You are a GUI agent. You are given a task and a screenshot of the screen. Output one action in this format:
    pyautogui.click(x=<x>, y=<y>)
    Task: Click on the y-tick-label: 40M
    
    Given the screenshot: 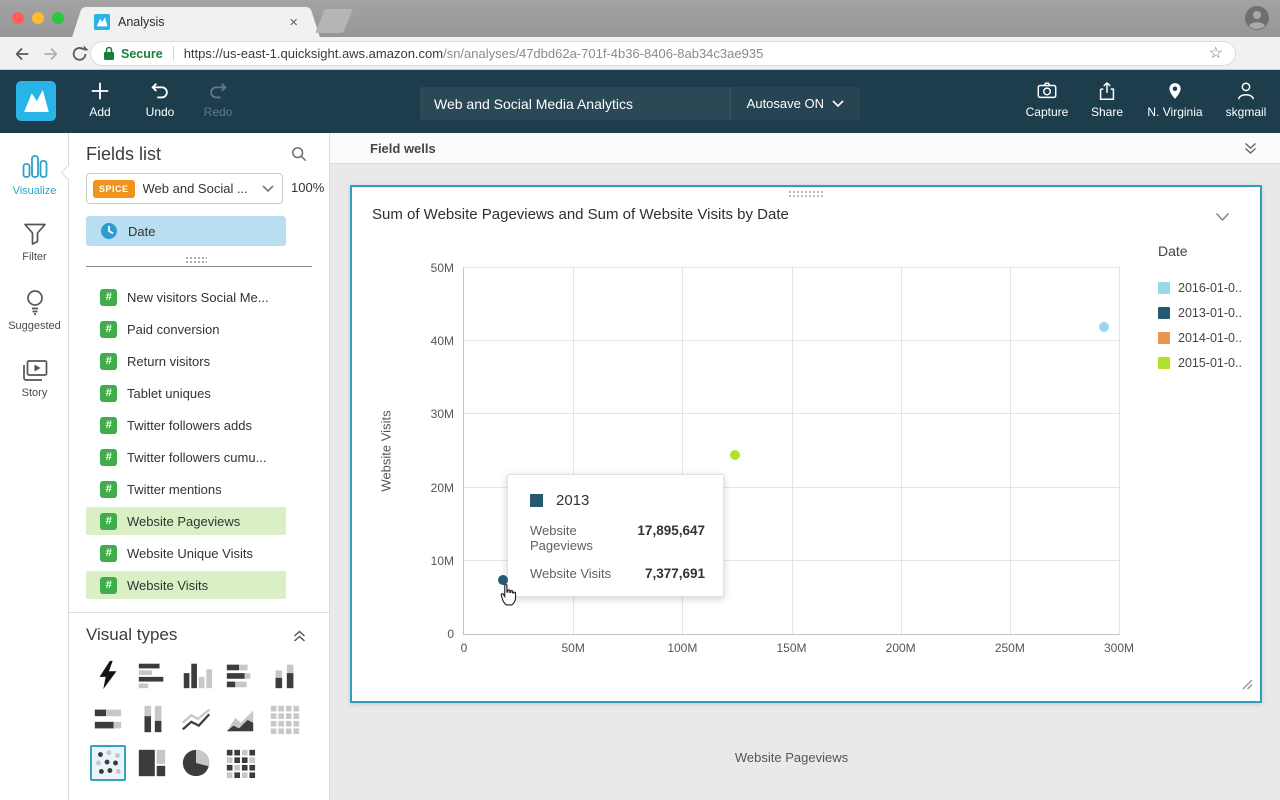 What is the action you would take?
    pyautogui.click(x=442, y=341)
    